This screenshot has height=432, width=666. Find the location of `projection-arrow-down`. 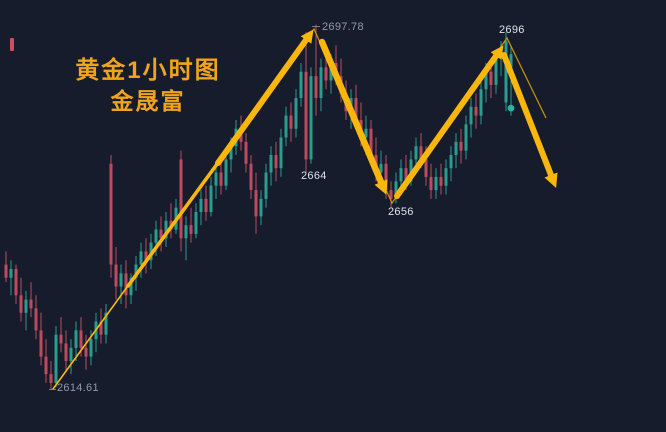

projection-arrow-down is located at coordinates (527, 115).